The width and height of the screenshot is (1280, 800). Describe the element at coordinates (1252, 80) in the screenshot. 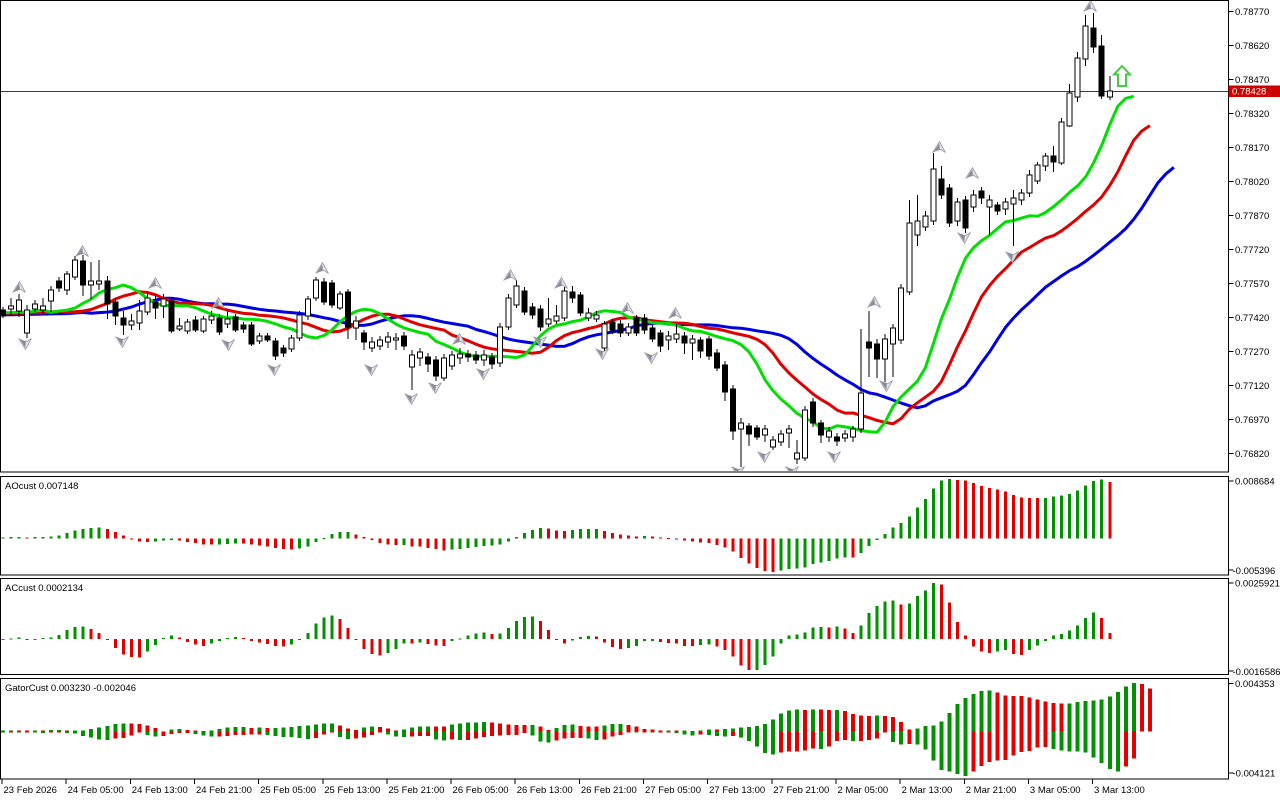

I see `svg-text: 0.78470` at that location.